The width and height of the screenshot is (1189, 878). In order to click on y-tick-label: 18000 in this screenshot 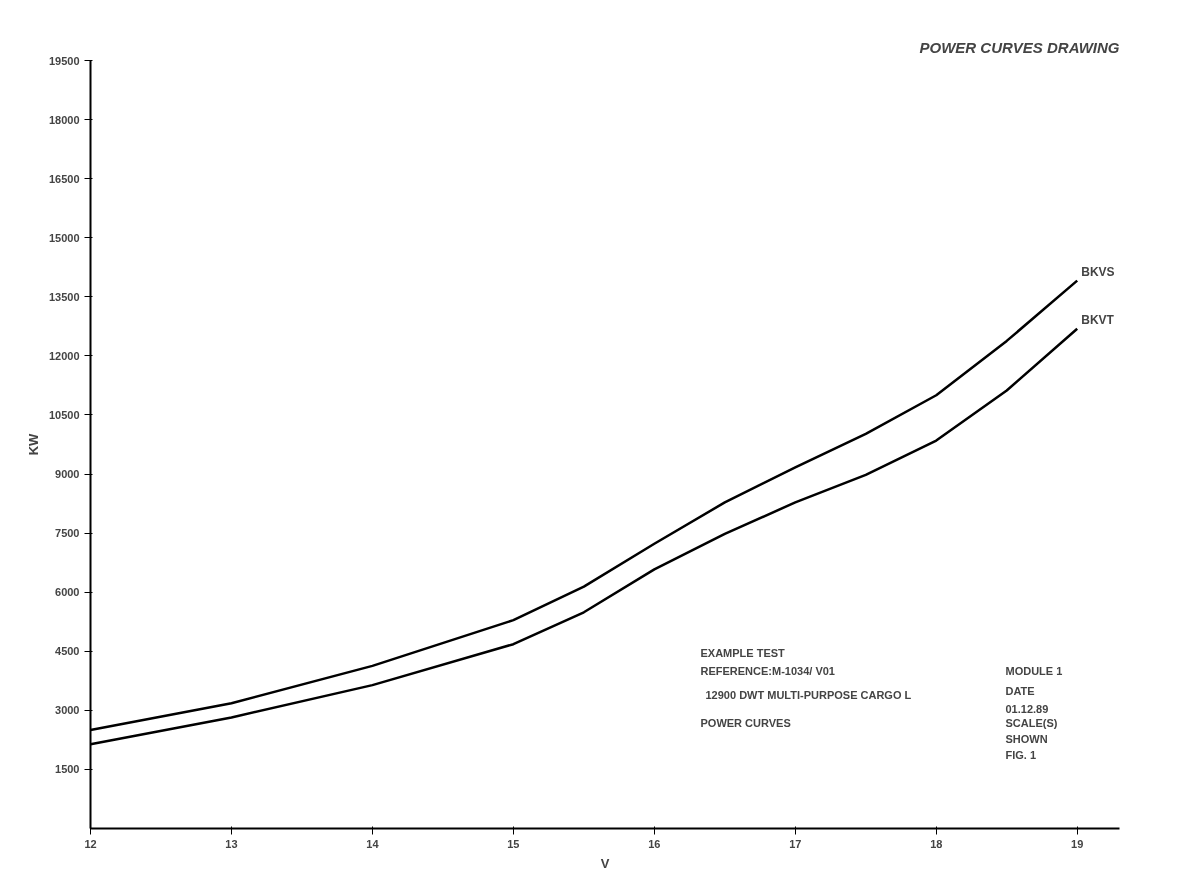, I will do `click(64, 119)`.